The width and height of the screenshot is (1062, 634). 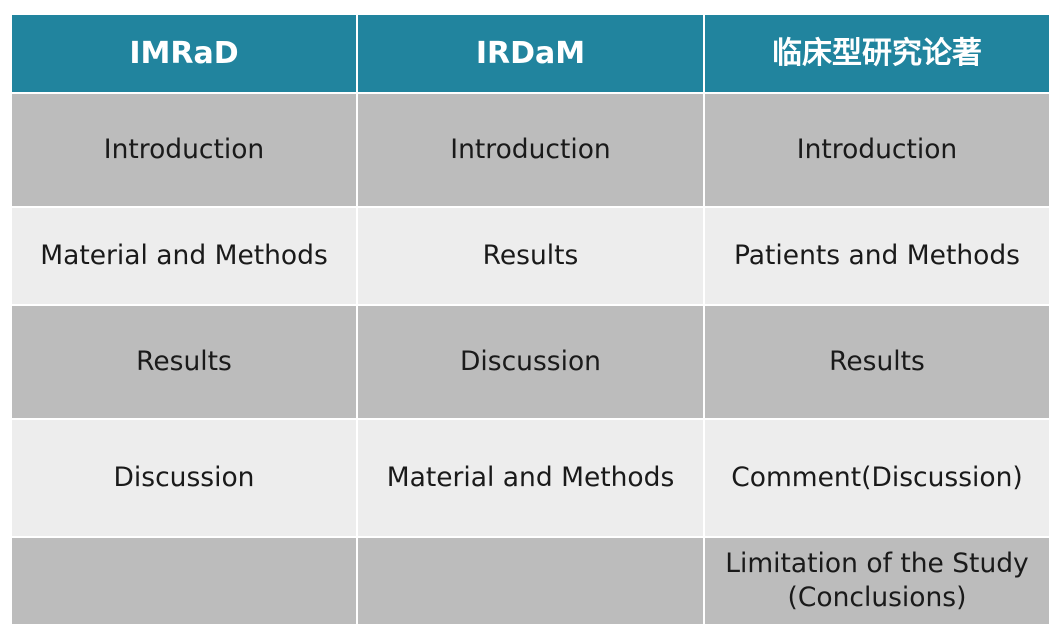 I want to click on header-cell: 临床型研究论著, so click(x=877, y=53).